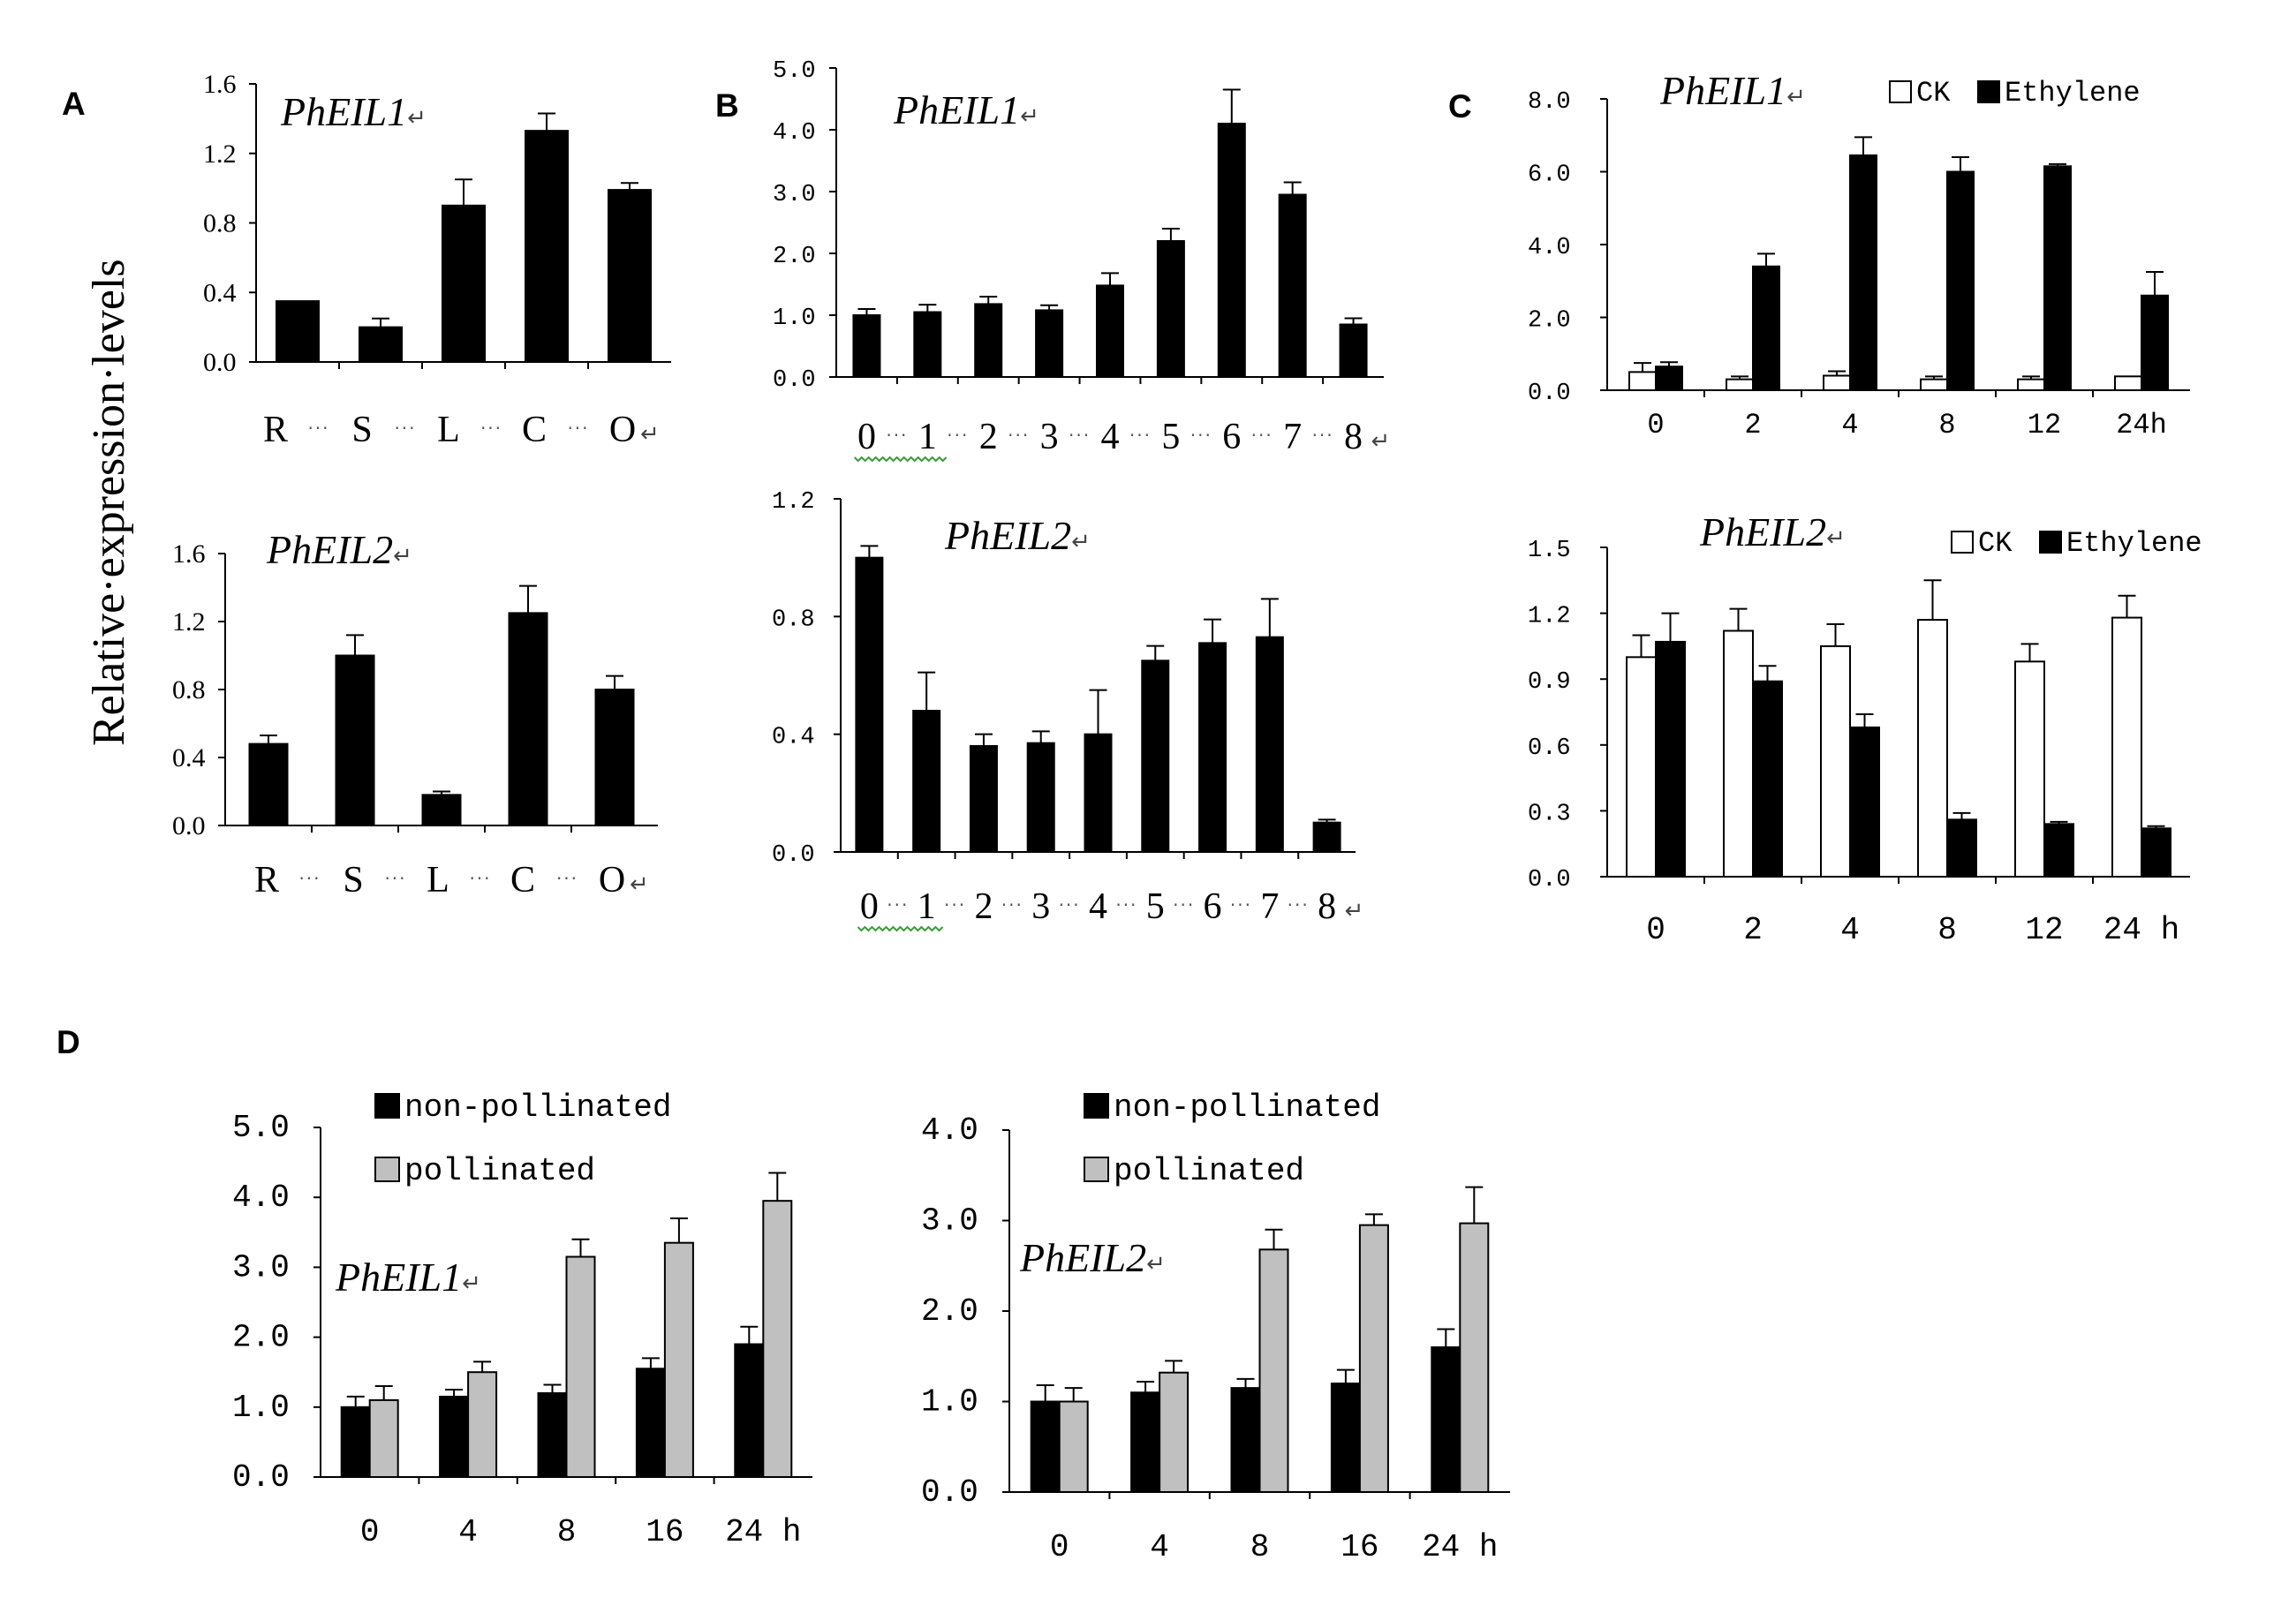 This screenshot has height=1613, width=2296. Describe the element at coordinates (1550, 102) in the screenshot. I see `y-tick-label: 8.0` at that location.